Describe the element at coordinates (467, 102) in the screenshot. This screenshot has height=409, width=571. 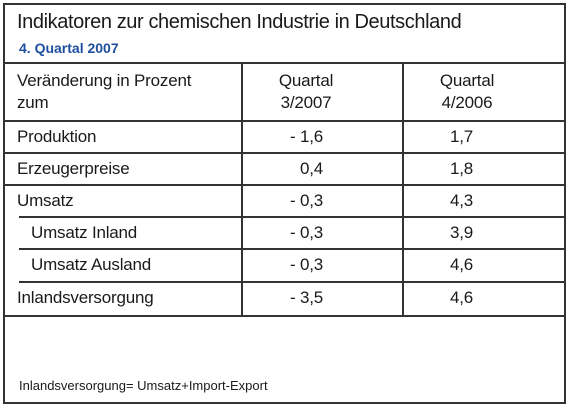
I see `column-header: 4/2006` at that location.